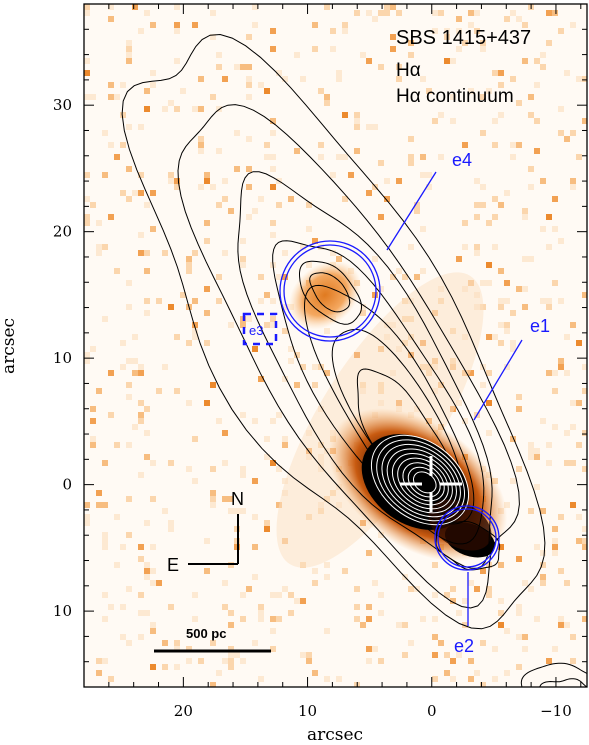 The width and height of the screenshot is (589, 745). I want to click on center-crosshair, so click(431, 484).